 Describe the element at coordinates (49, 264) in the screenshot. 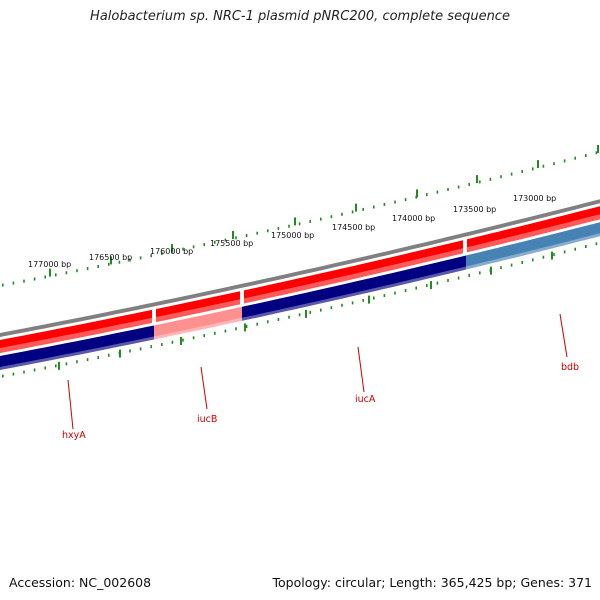

I see `ruler-label: 177000 bp` at that location.